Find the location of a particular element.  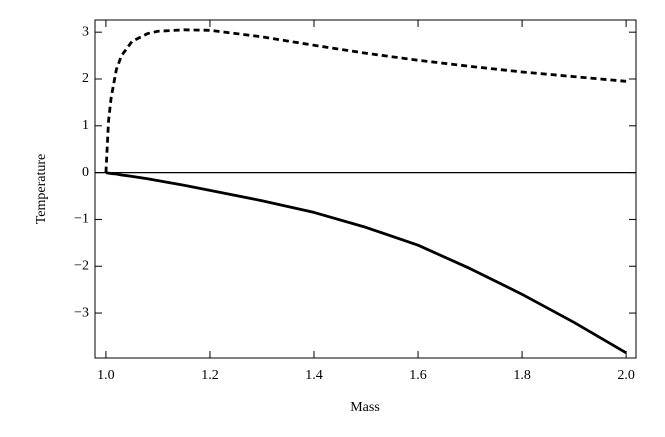

y-tick-label: 3 is located at coordinates (85, 31).